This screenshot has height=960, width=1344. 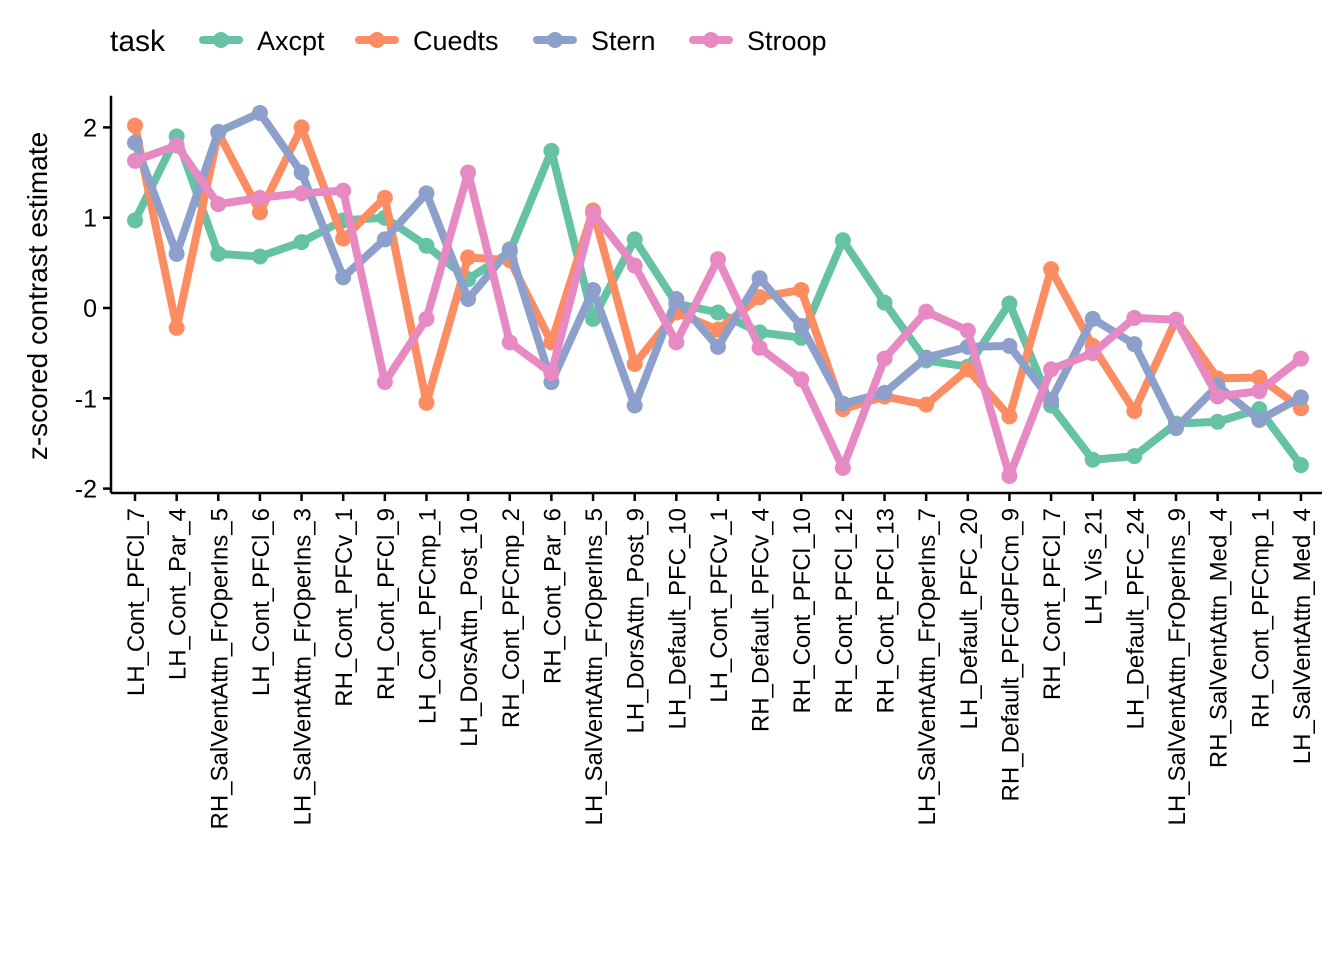 What do you see at coordinates (1302, 636) in the screenshot?
I see `x-tick-label: LH_SalVentAttn_Med_4` at bounding box center [1302, 636].